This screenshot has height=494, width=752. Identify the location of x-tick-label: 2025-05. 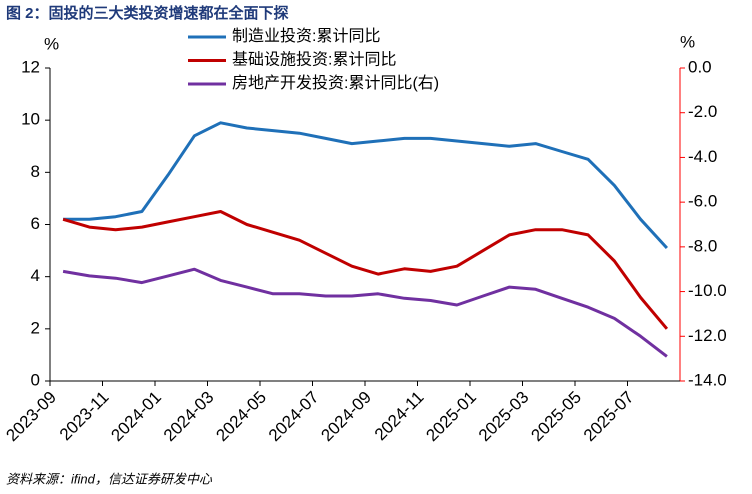
(556, 417).